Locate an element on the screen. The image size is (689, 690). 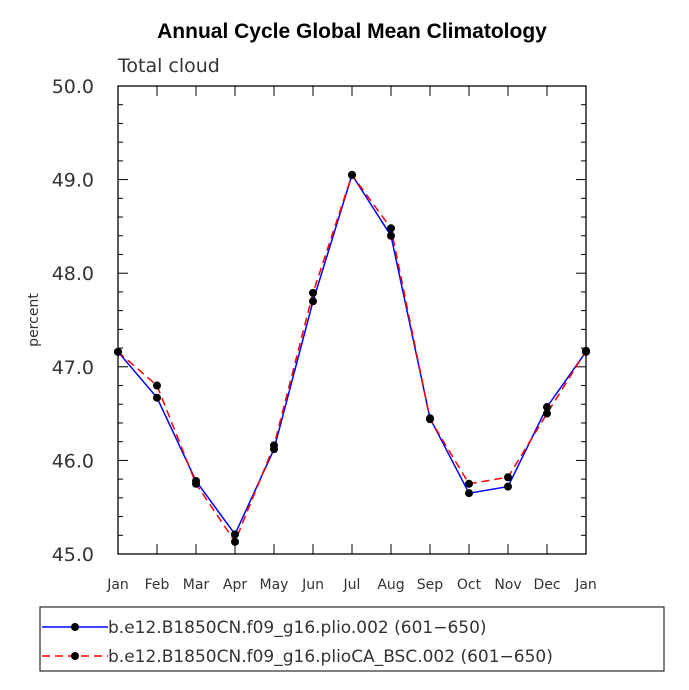
y-tick-label: 46.0 is located at coordinates (73, 461).